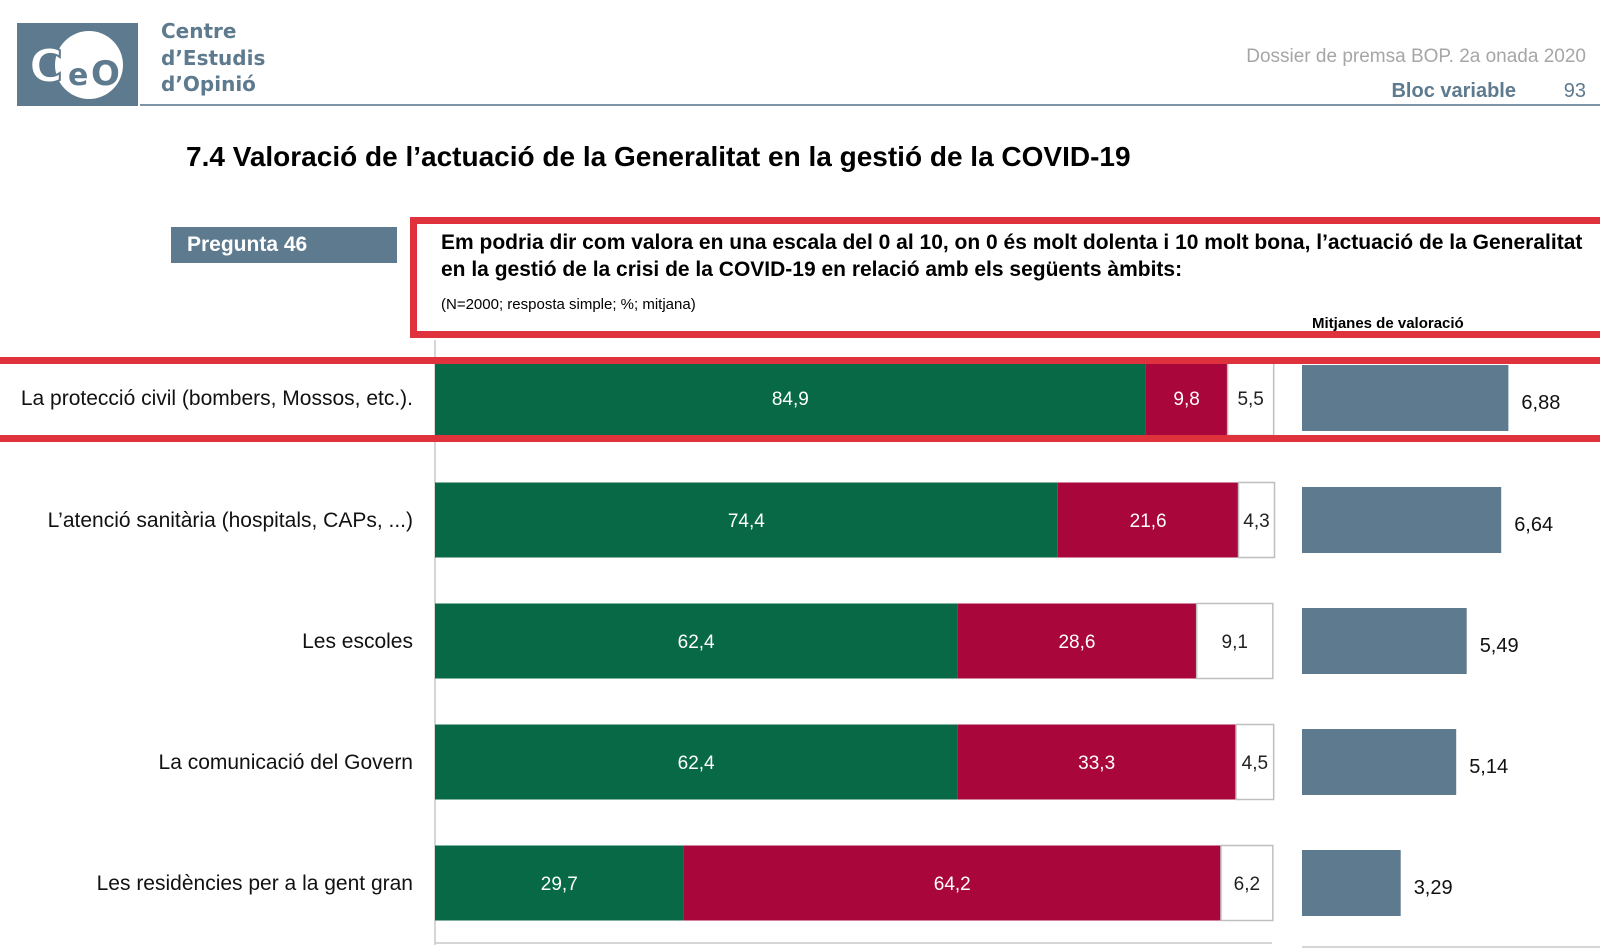 The height and width of the screenshot is (950, 1600). What do you see at coordinates (1488, 767) in the screenshot?
I see `average-label: 5,14` at bounding box center [1488, 767].